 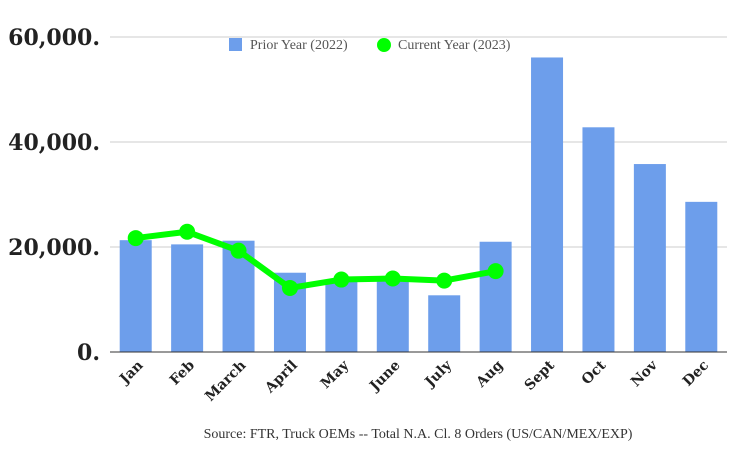 I want to click on bar-july, so click(x=444, y=323).